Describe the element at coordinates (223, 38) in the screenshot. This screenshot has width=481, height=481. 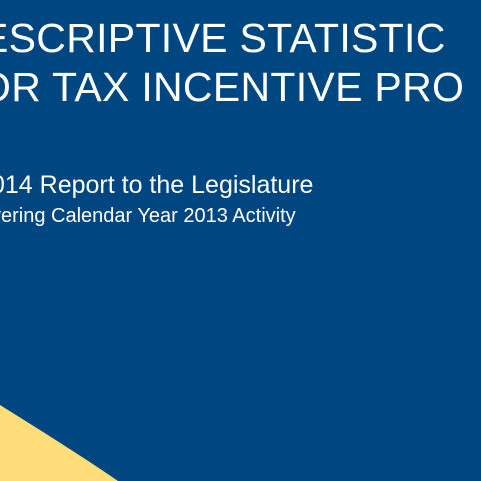
I see `title-line-1: ESCRIPTIVE STATISTIC` at that location.